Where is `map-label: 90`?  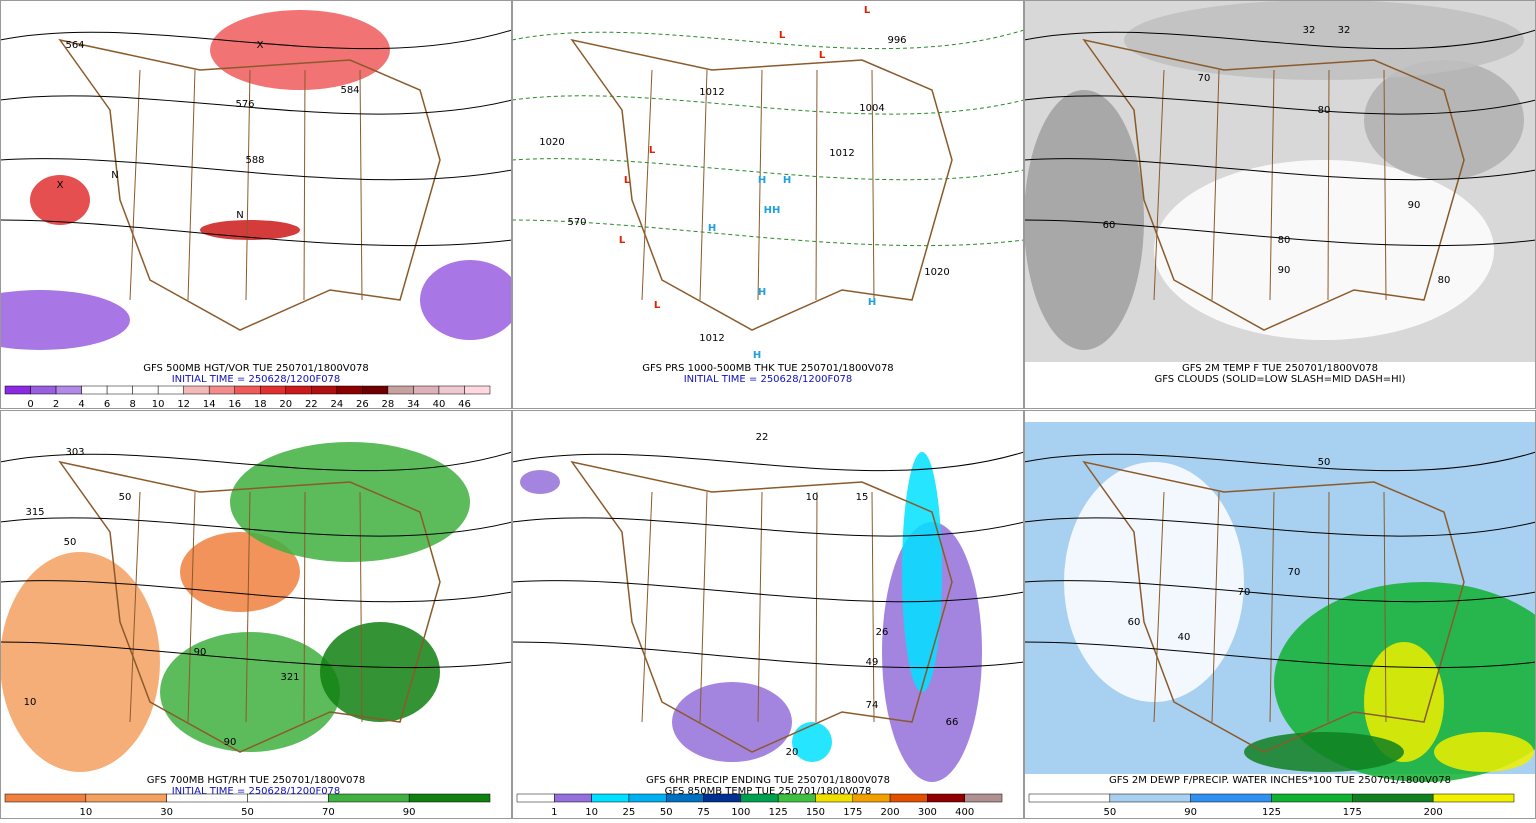
map-label: 90 is located at coordinates (230, 742).